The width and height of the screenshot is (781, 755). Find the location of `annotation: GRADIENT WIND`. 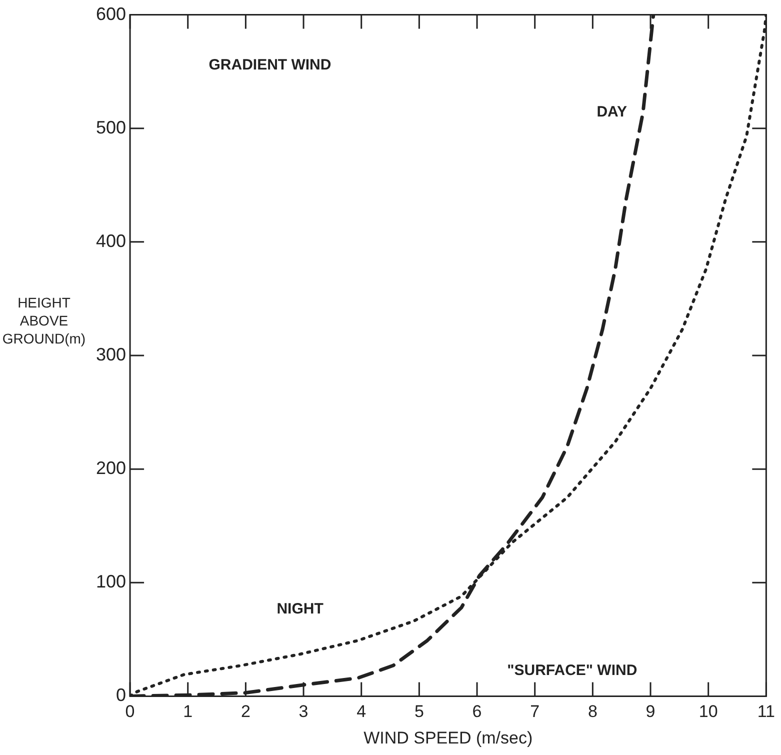

annotation: GRADIENT WIND is located at coordinates (270, 65).